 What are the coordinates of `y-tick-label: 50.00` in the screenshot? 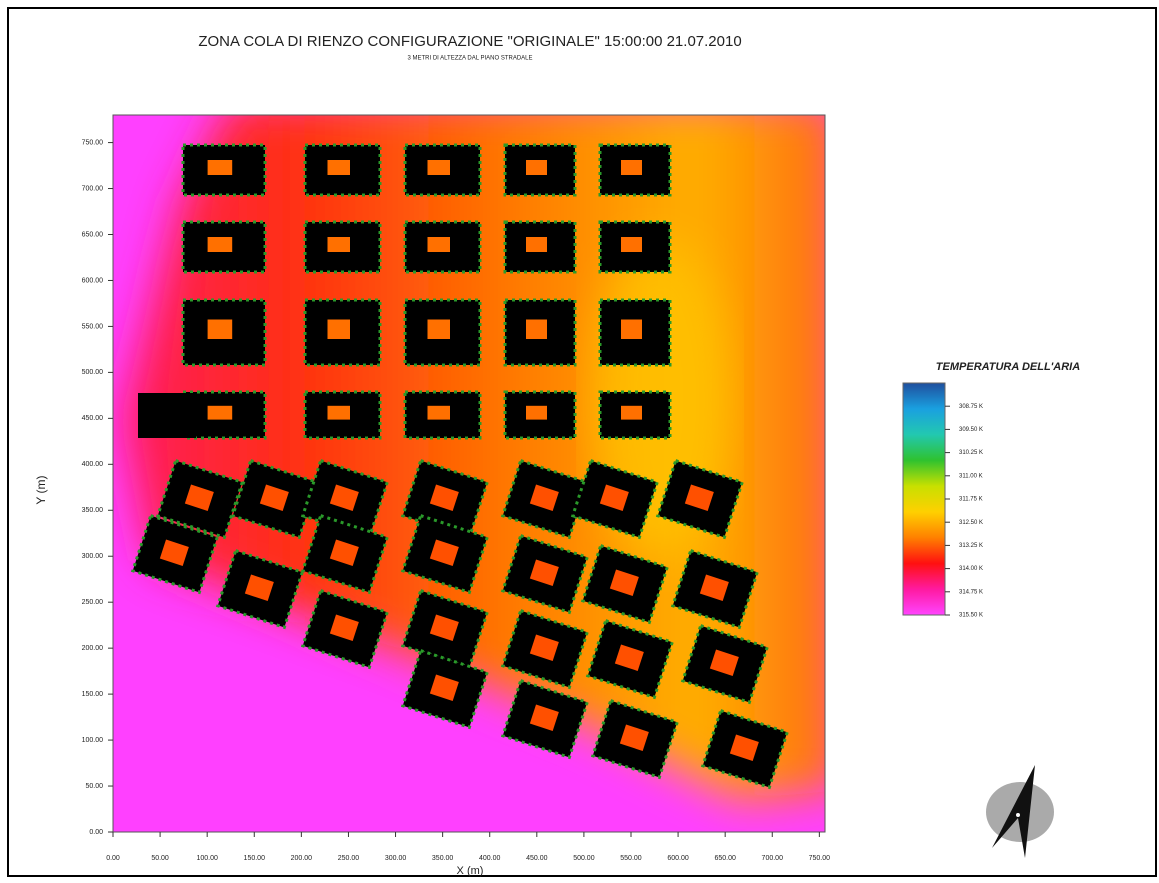 It's located at (94, 786).